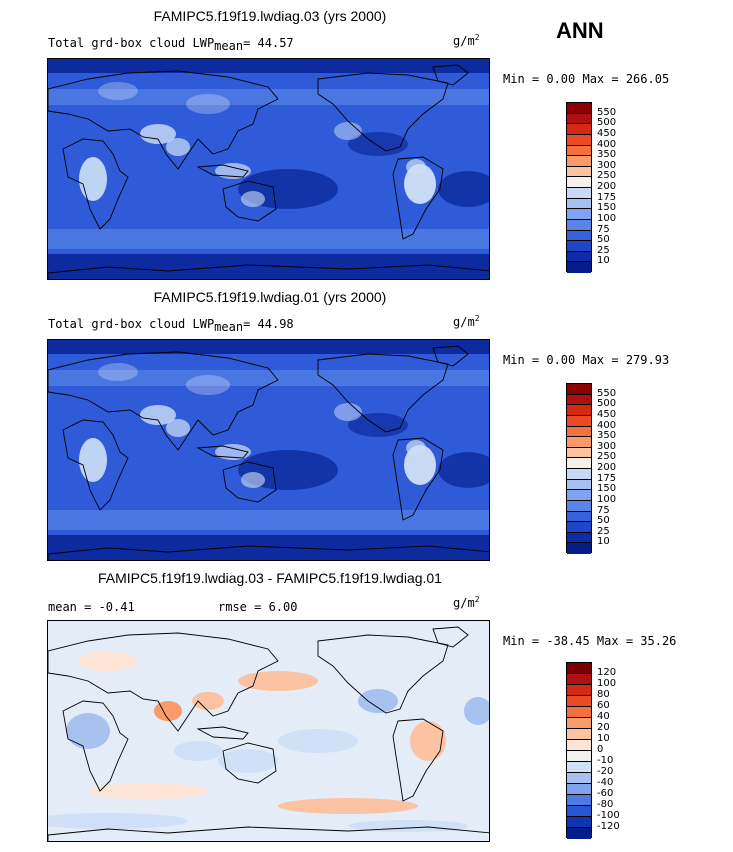 The height and width of the screenshot is (852, 733). Describe the element at coordinates (608, 826) in the screenshot. I see `colorbar-tick-label: -120` at that location.